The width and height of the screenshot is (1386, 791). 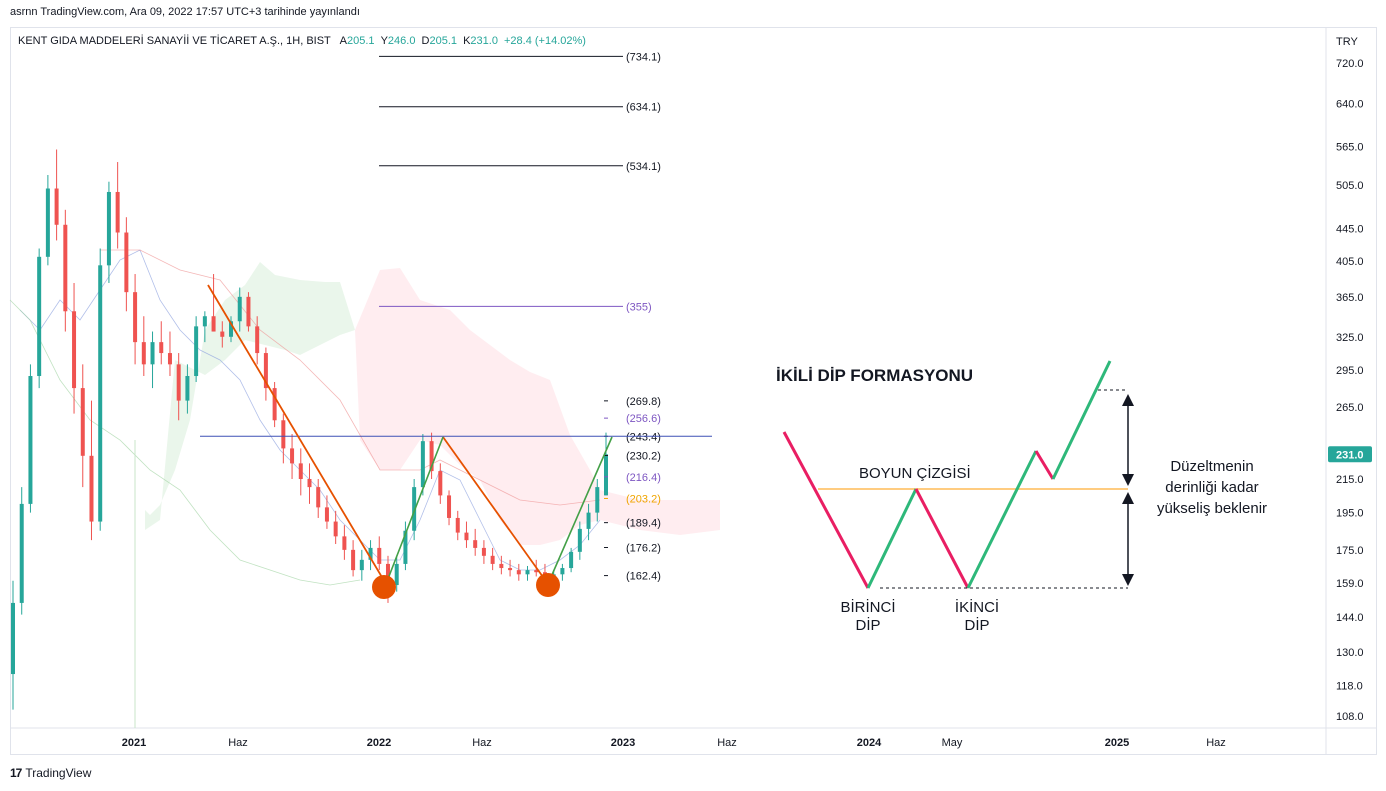 I want to click on currency-label: TRY, so click(x=1347, y=42).